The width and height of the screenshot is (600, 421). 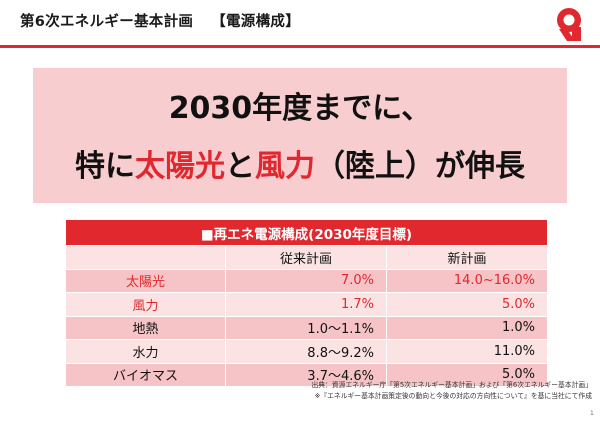 I want to click on headline-text: （陸上）, so click(x=375, y=166).